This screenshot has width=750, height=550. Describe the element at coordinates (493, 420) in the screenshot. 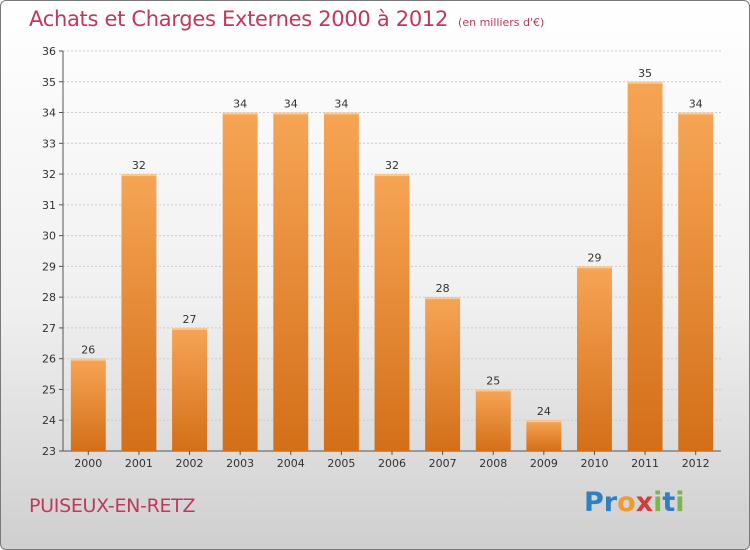

I see `bar-2008` at that location.